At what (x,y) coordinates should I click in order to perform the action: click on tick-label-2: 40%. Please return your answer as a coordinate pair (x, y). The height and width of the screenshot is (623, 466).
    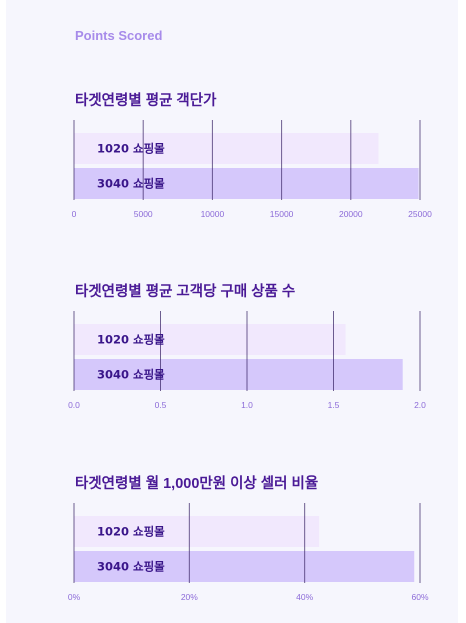
    Looking at the image, I should click on (304, 597).